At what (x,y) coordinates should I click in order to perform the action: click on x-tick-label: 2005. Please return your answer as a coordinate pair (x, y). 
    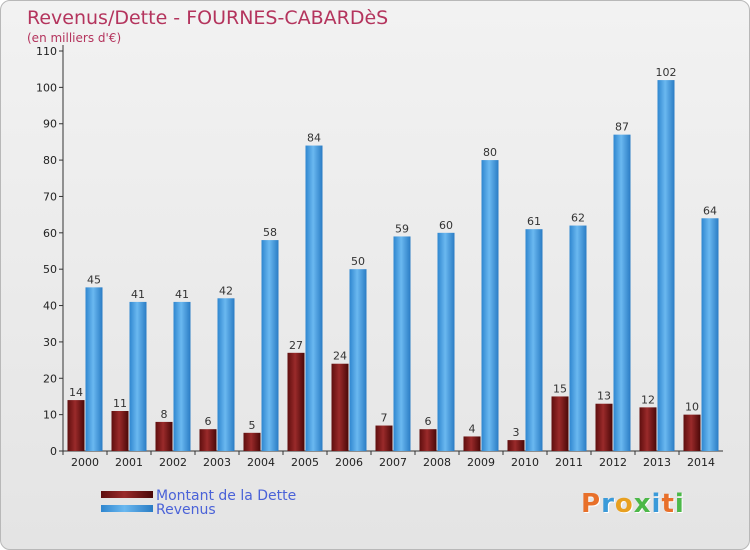
    Looking at the image, I should click on (305, 462).